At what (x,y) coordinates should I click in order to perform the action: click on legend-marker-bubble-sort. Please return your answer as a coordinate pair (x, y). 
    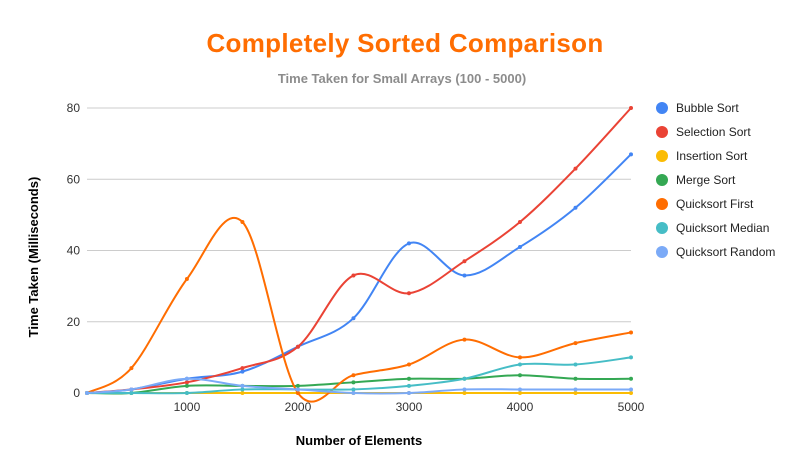
    Looking at the image, I should click on (662, 108).